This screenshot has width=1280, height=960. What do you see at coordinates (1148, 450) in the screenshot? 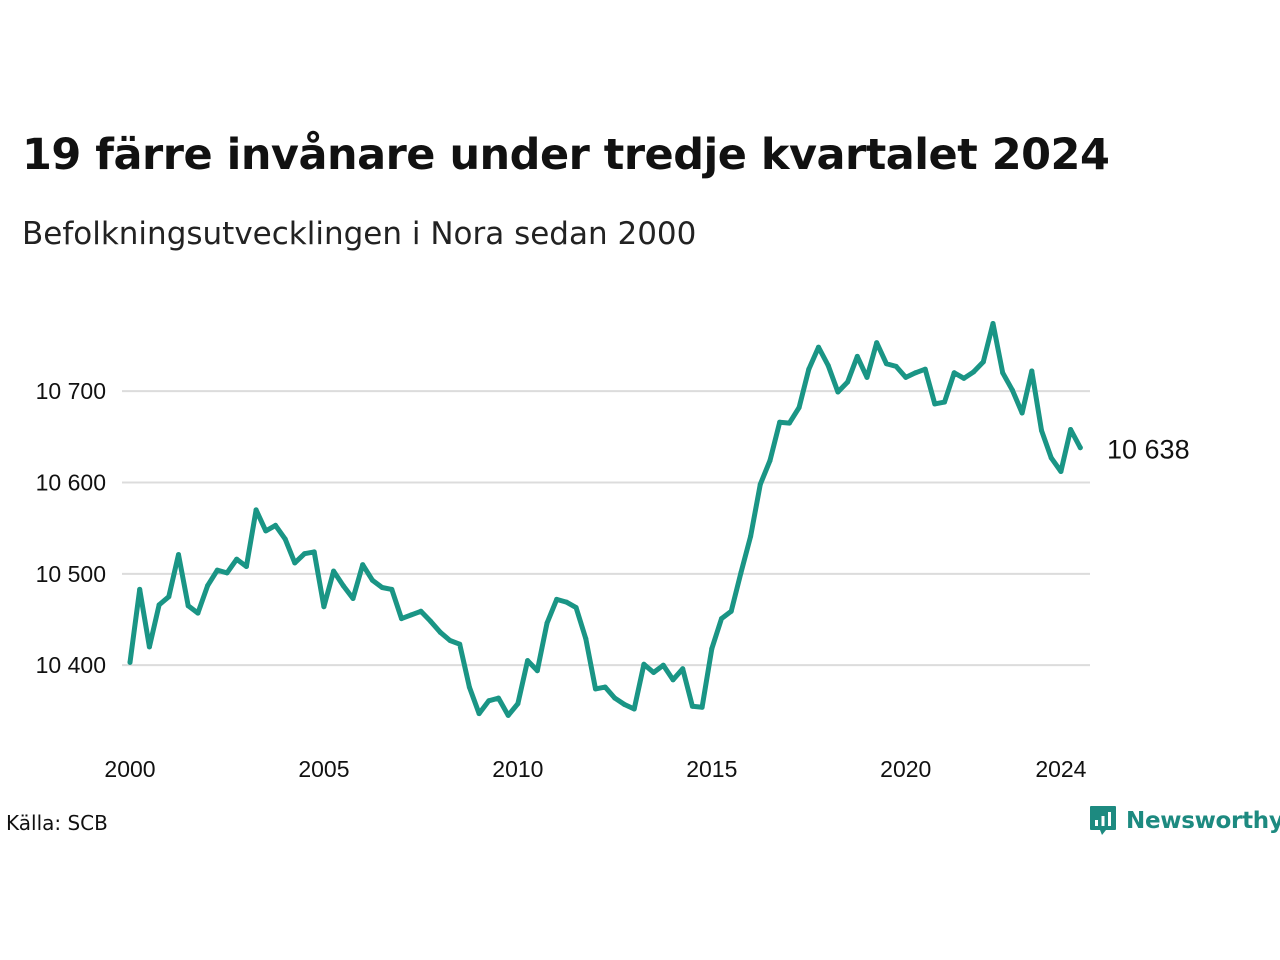
I see `end-label-layer: 10 638` at bounding box center [1148, 450].